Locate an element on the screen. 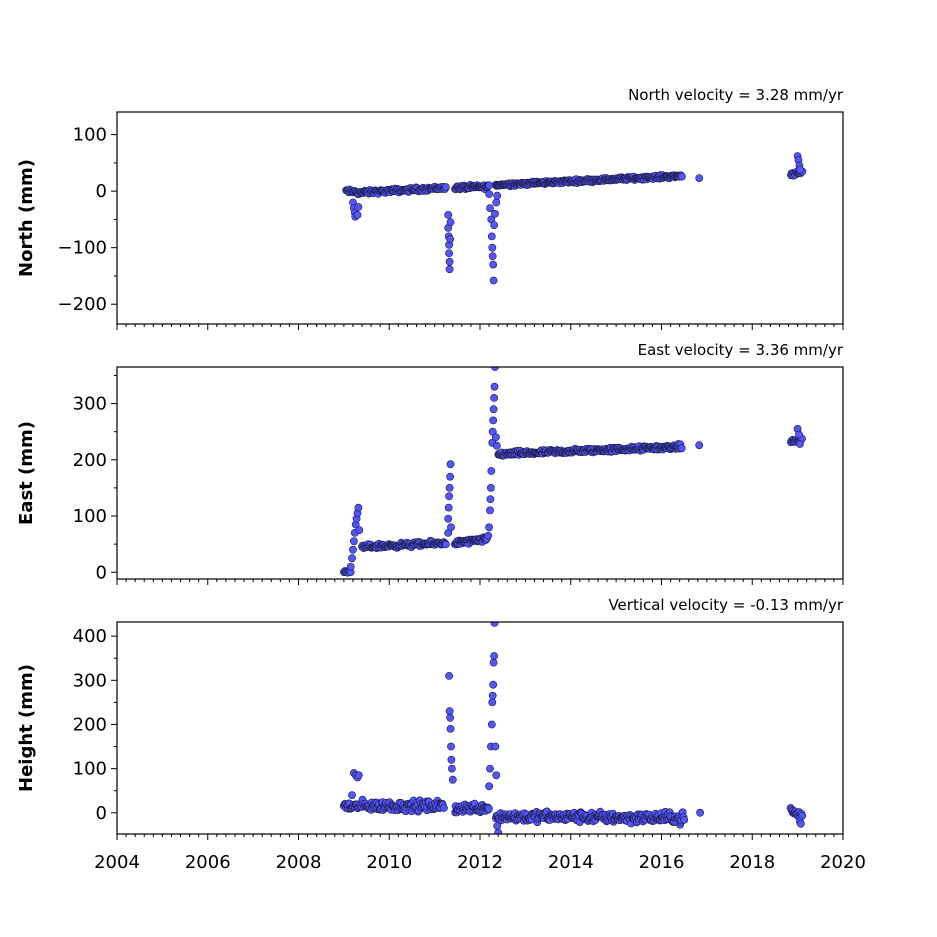  height-points is located at coordinates (573, 728).